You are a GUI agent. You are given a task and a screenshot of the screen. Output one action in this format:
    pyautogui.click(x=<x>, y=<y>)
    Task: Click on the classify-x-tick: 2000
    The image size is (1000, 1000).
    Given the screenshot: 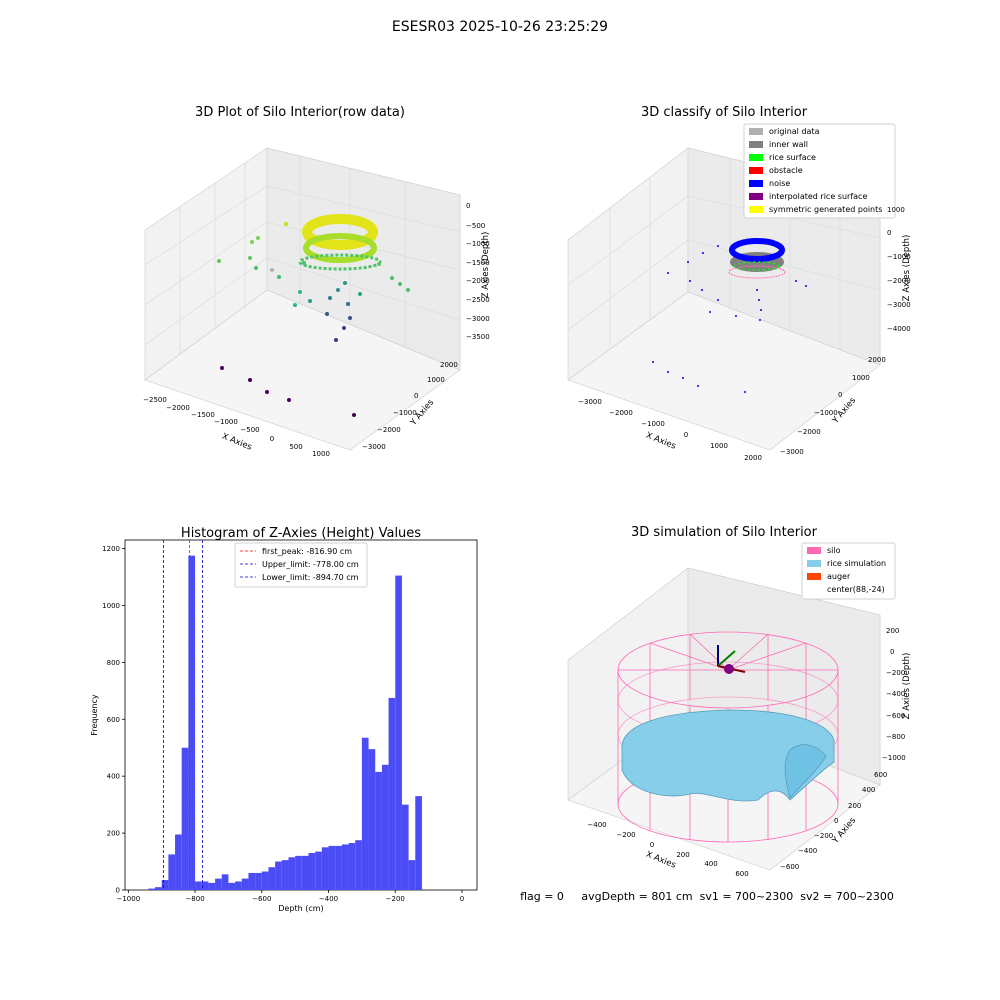 What is the action you would take?
    pyautogui.click(x=753, y=458)
    